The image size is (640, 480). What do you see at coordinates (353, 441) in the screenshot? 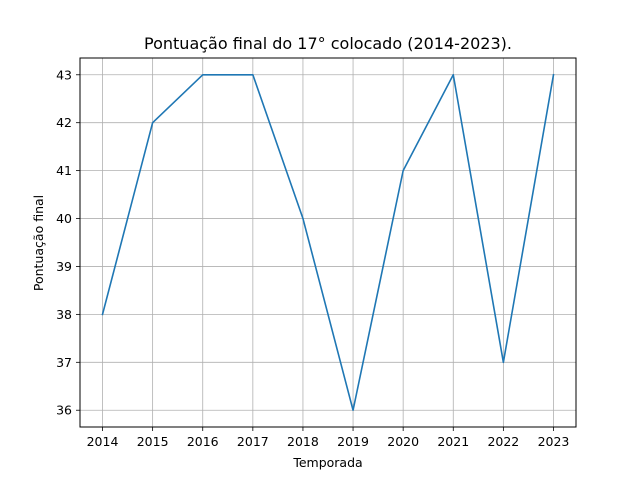
I see `x-tick-label: 2019` at bounding box center [353, 441].